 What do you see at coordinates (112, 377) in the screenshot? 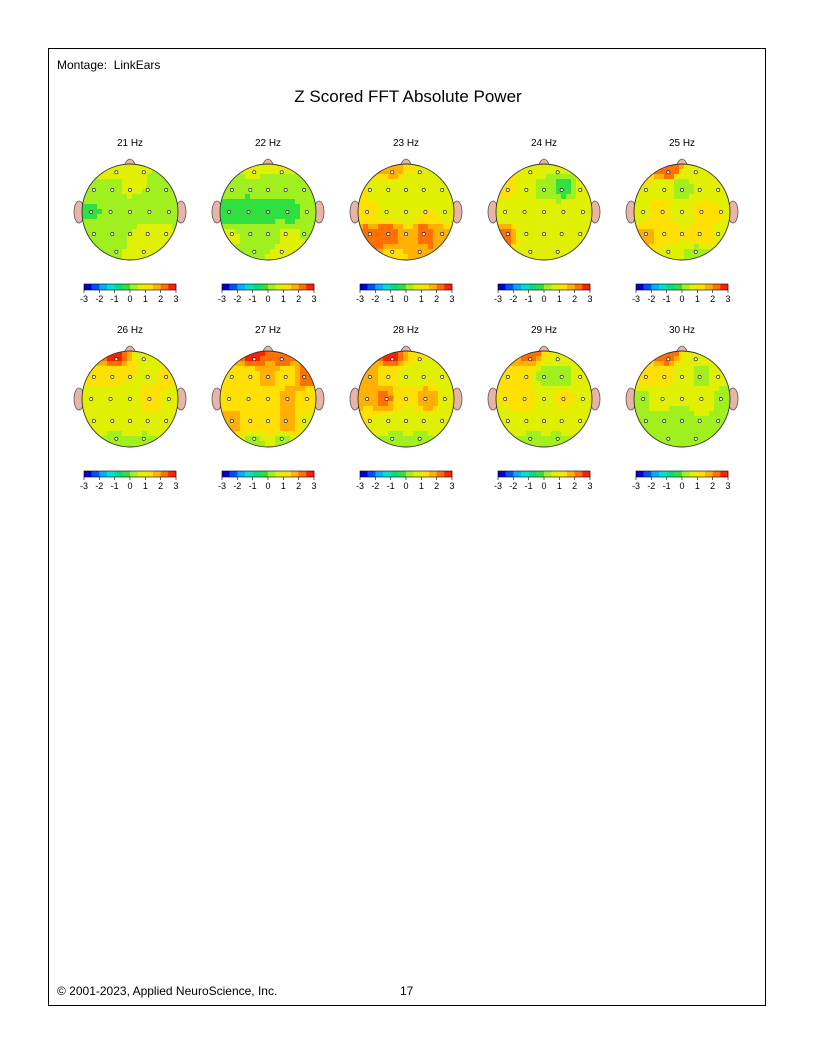
I see `electrode-f3` at bounding box center [112, 377].